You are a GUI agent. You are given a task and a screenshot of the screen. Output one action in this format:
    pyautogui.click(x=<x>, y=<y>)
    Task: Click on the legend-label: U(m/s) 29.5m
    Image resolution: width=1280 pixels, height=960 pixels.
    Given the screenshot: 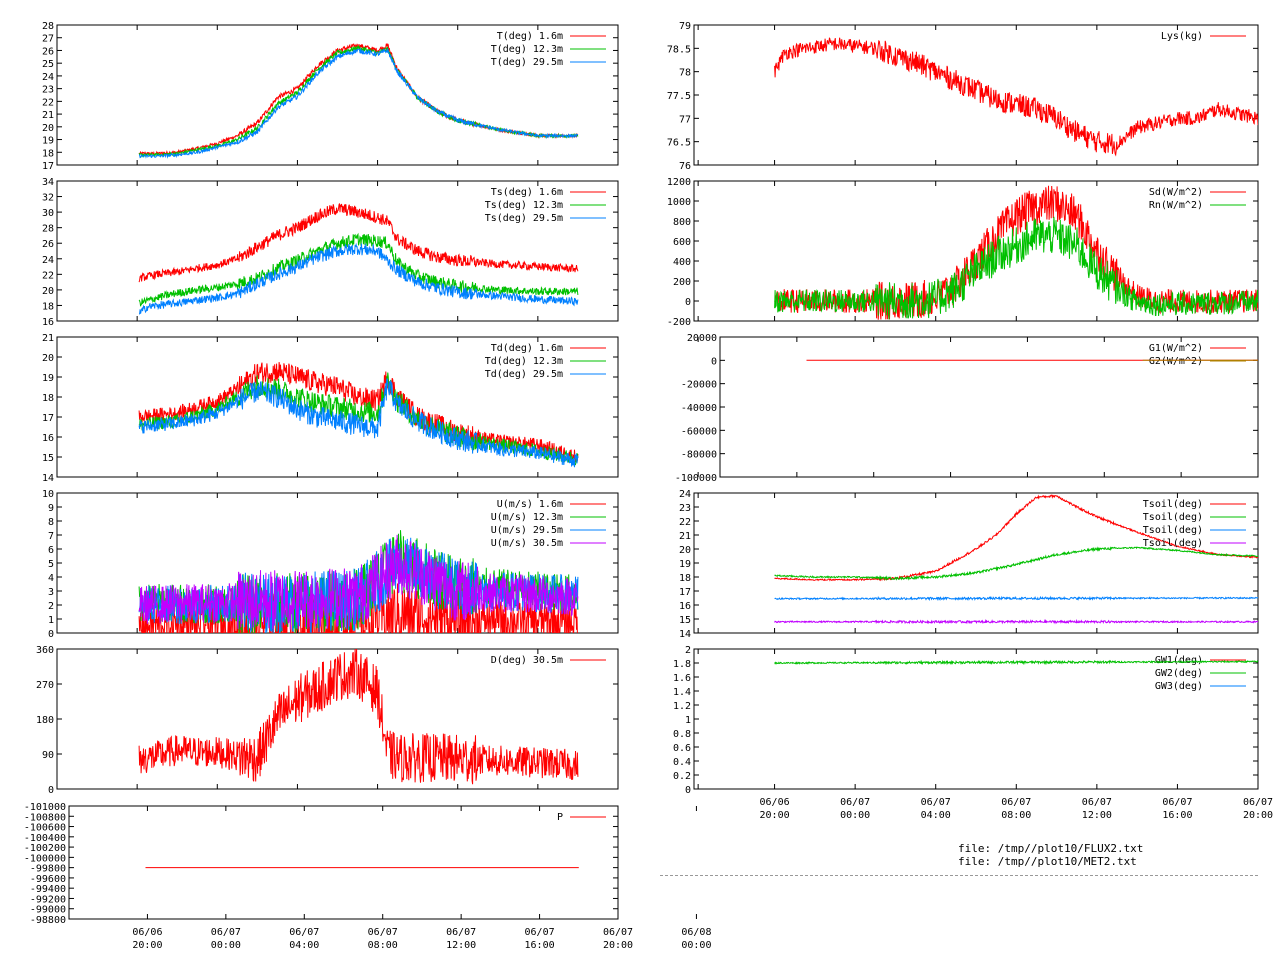 What is the action you would take?
    pyautogui.click(x=527, y=530)
    